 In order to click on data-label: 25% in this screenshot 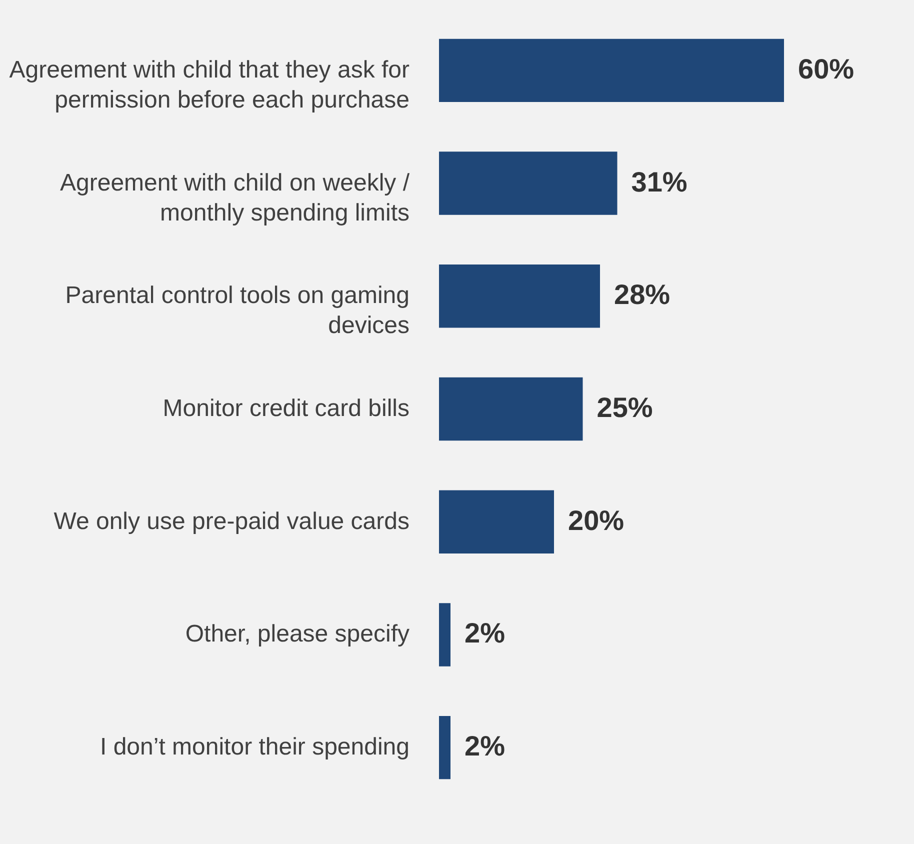, I will do `click(624, 407)`.